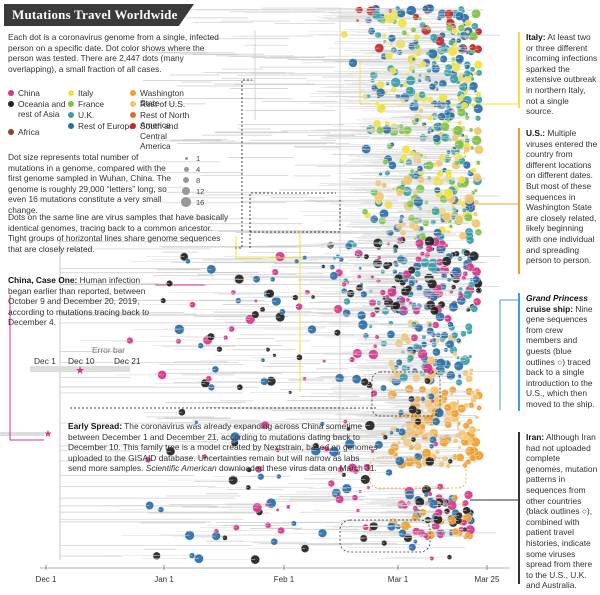  I want to click on early-spread-star: ★, so click(48, 434).